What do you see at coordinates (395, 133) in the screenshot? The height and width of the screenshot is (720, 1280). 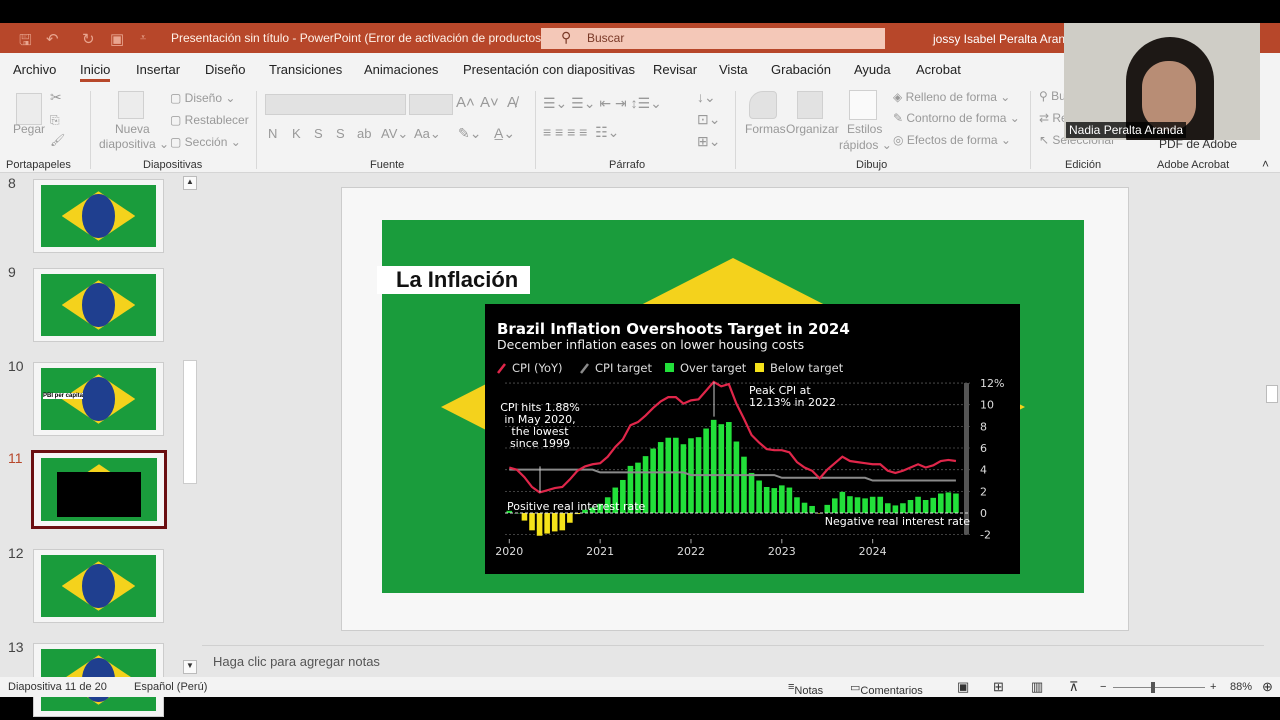 I see `font-format-button: AV⌄` at bounding box center [395, 133].